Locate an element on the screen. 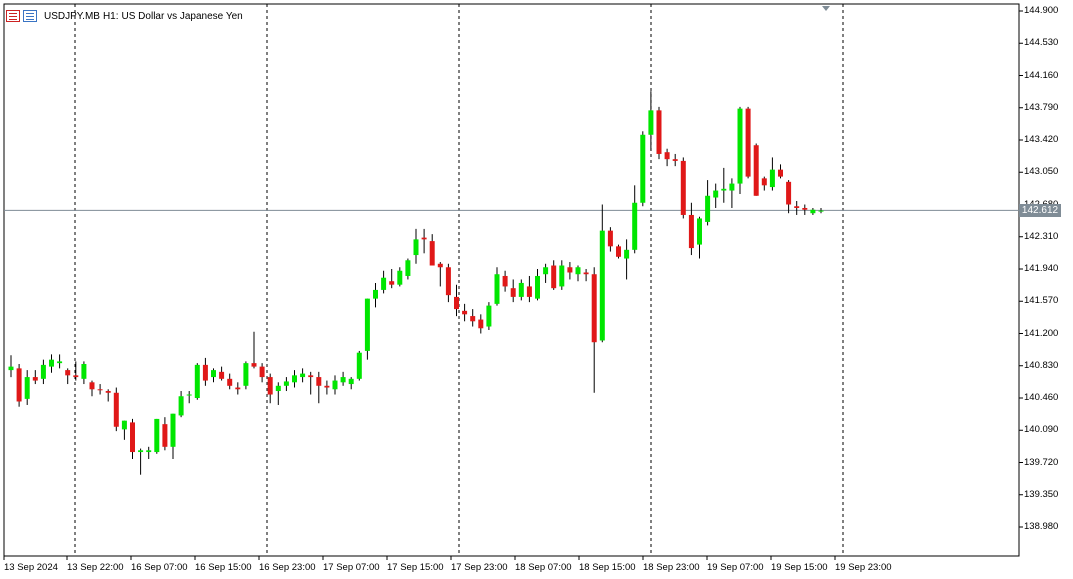 This screenshot has height=579, width=1073. shift-marker-icon is located at coordinates (826, 8).